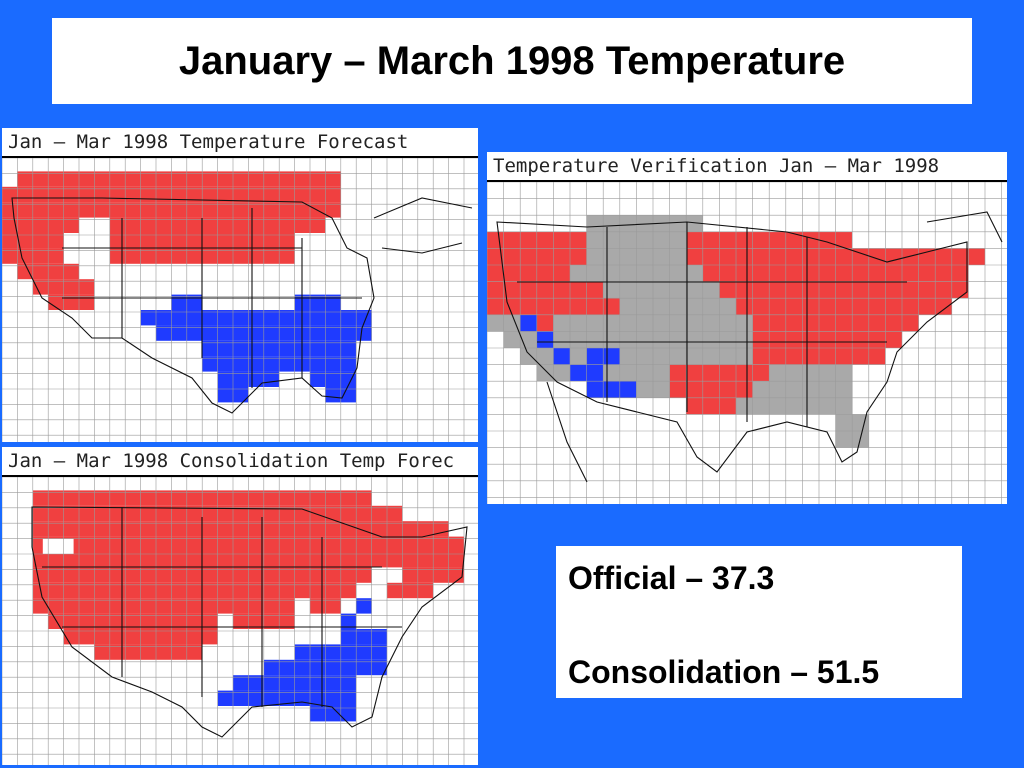  Describe the element at coordinates (240, 143) in the screenshot. I see `forecast-map-title: Jan – Mar 1998 Temperature Forecast` at that location.